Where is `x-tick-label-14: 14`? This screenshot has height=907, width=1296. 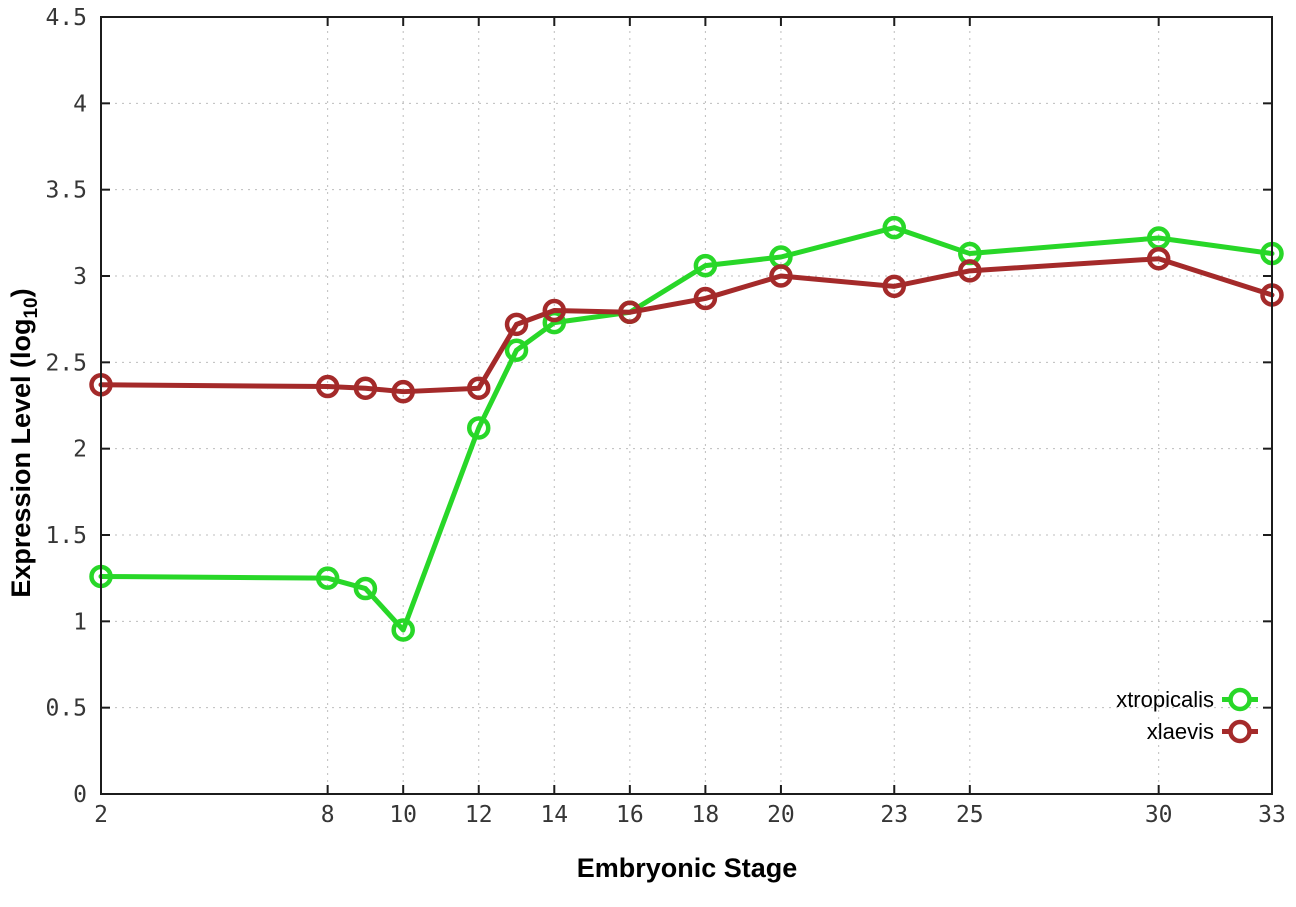
x-tick-label-14: 14 is located at coordinates (554, 815).